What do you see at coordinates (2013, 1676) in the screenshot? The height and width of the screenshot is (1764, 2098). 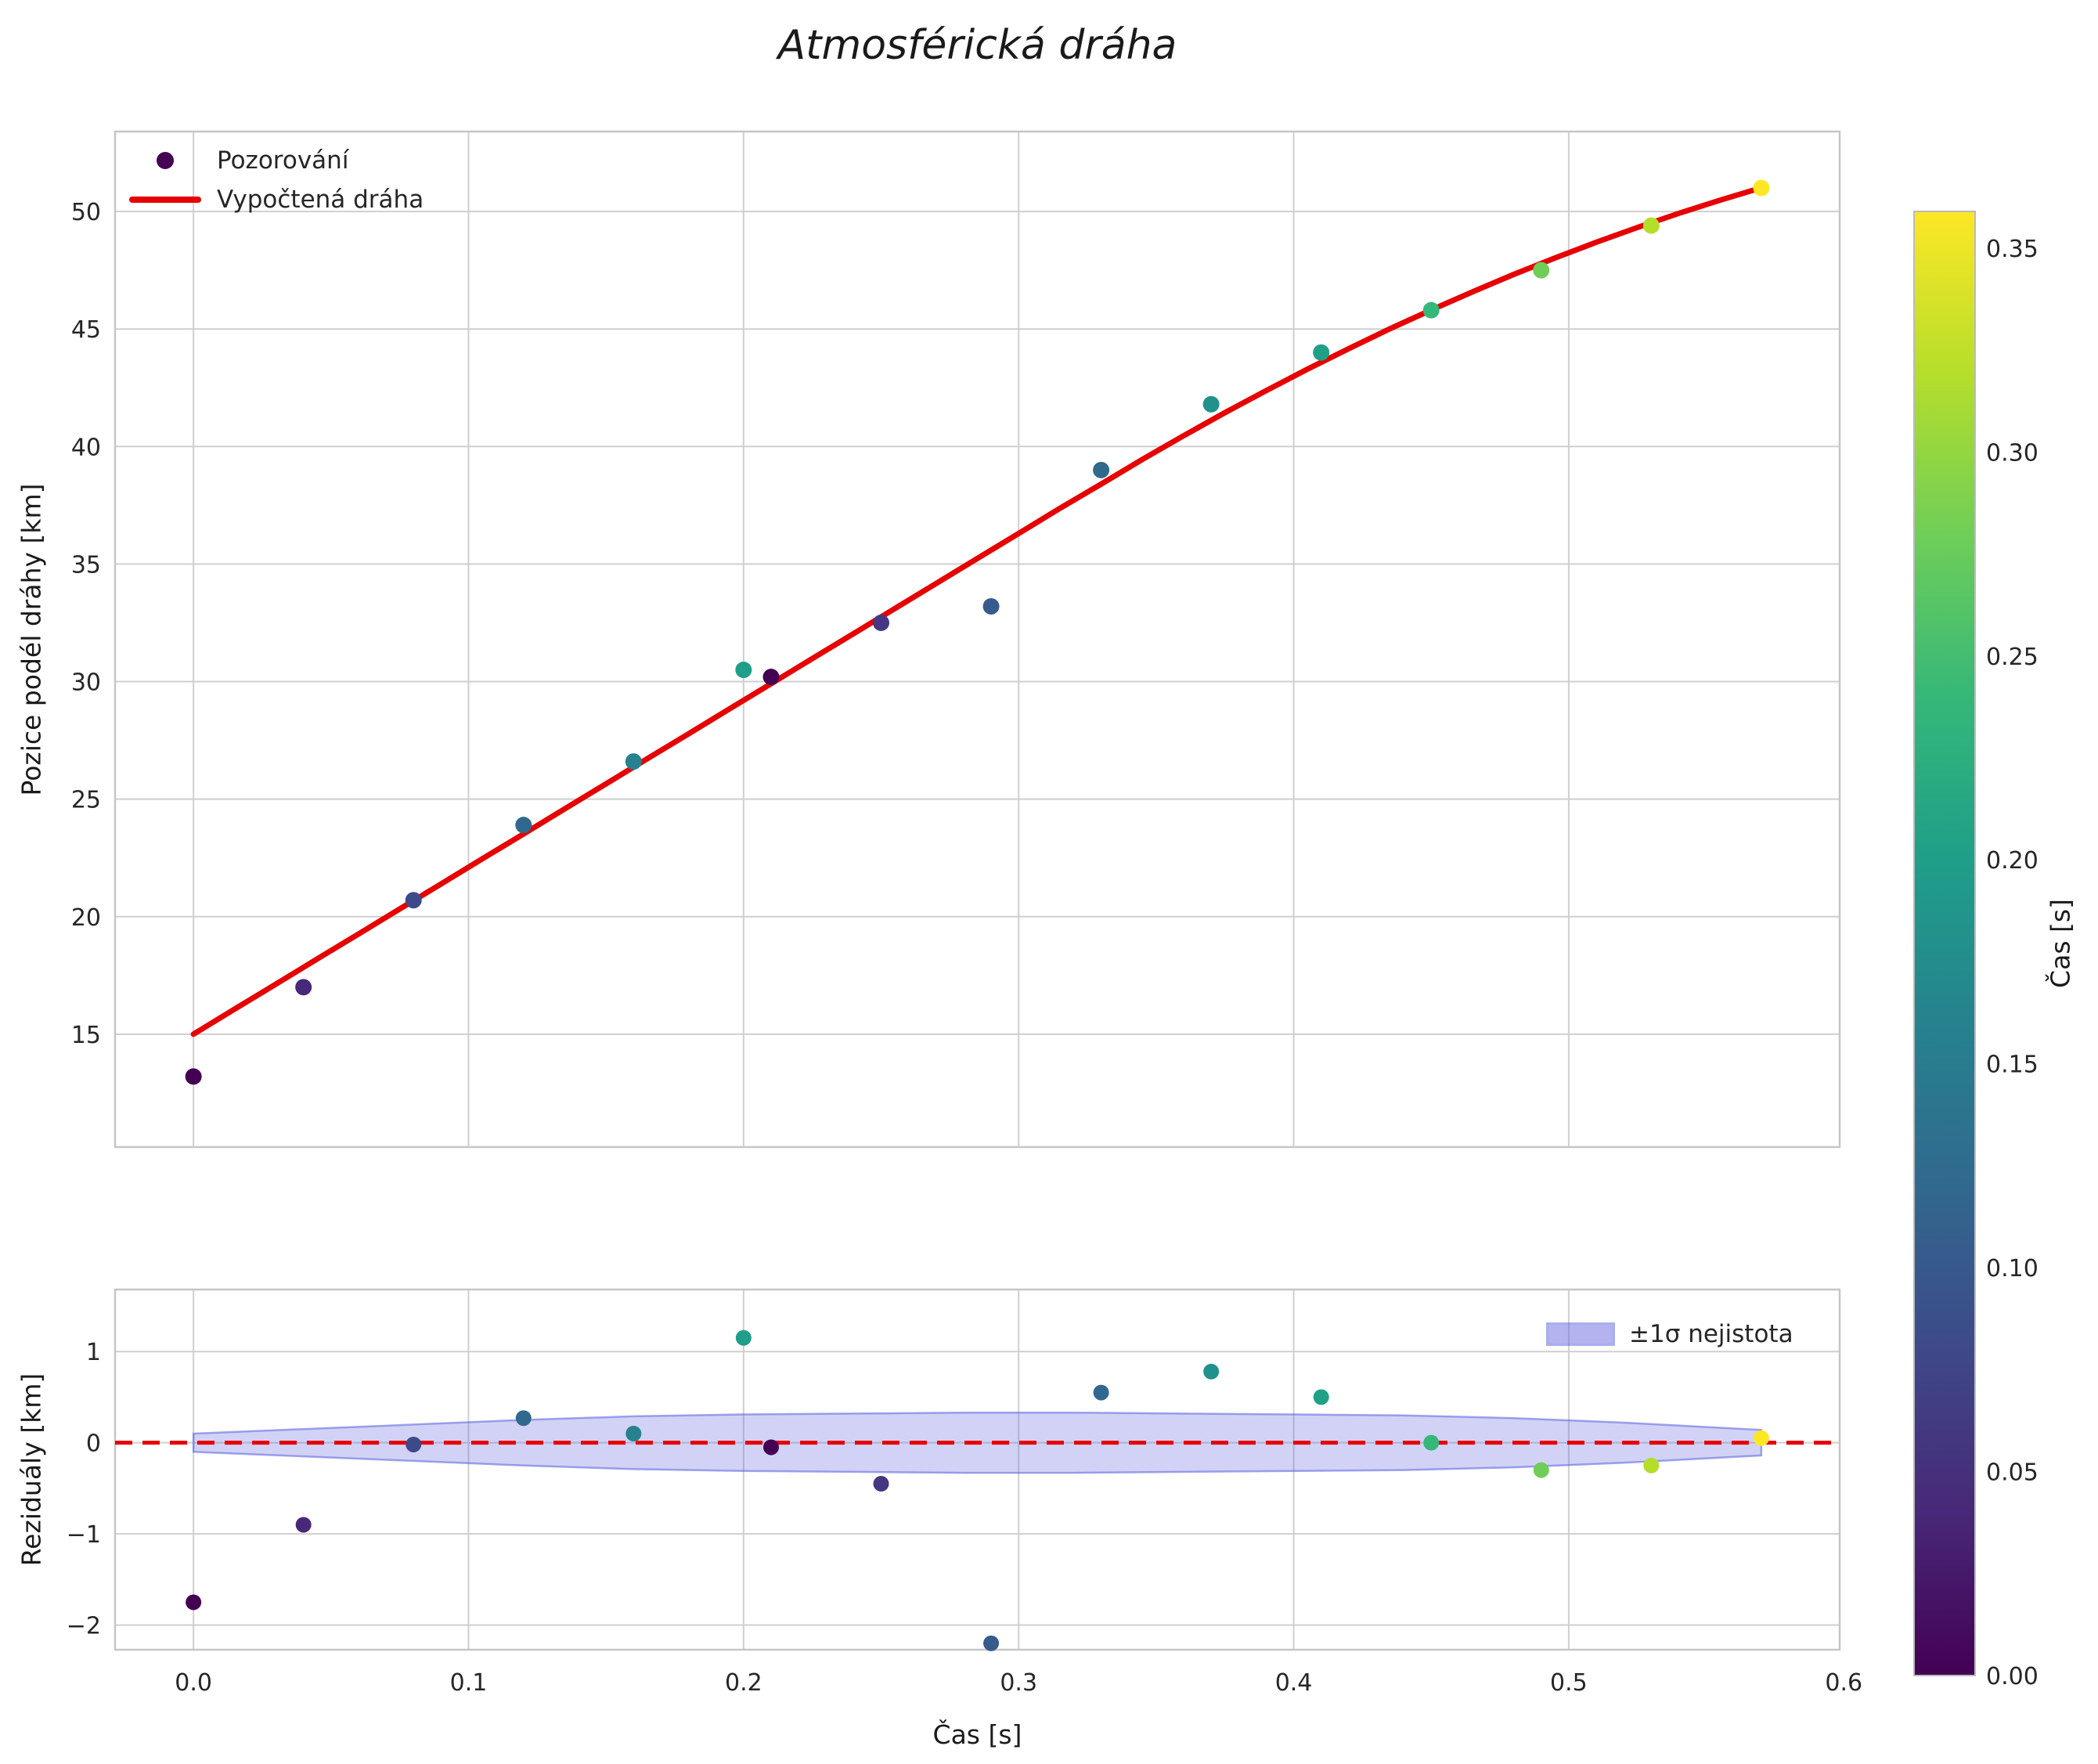 I see `colorbar-tick-label: 0.00` at bounding box center [2013, 1676].